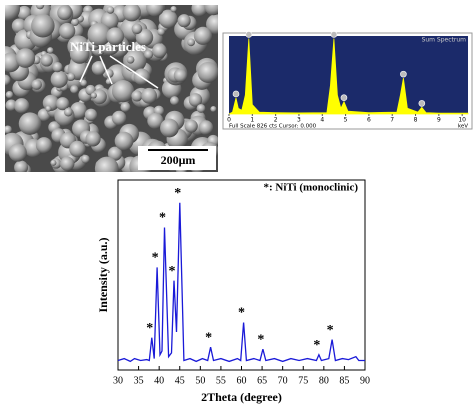 The image size is (474, 414). I want to click on x-tick-label: 3, so click(299, 120).